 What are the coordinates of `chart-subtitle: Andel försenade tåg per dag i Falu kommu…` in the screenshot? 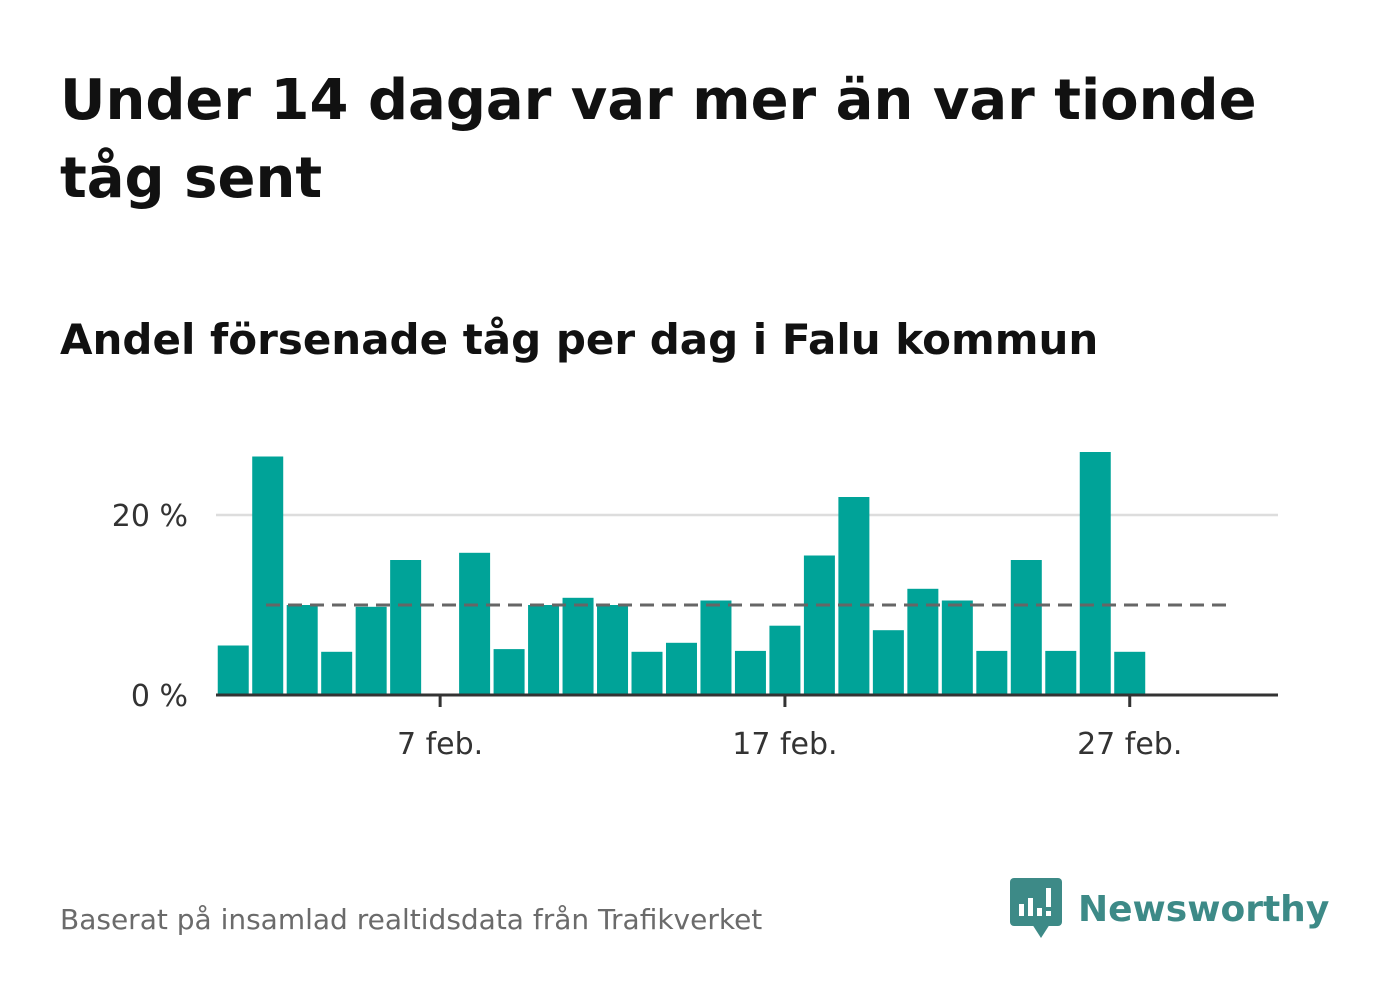 It's located at (579, 339).